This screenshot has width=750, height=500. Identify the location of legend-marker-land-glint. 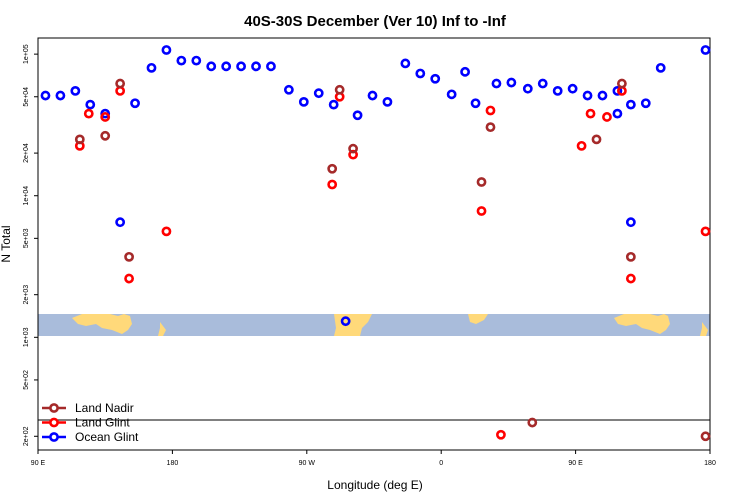
(54, 422).